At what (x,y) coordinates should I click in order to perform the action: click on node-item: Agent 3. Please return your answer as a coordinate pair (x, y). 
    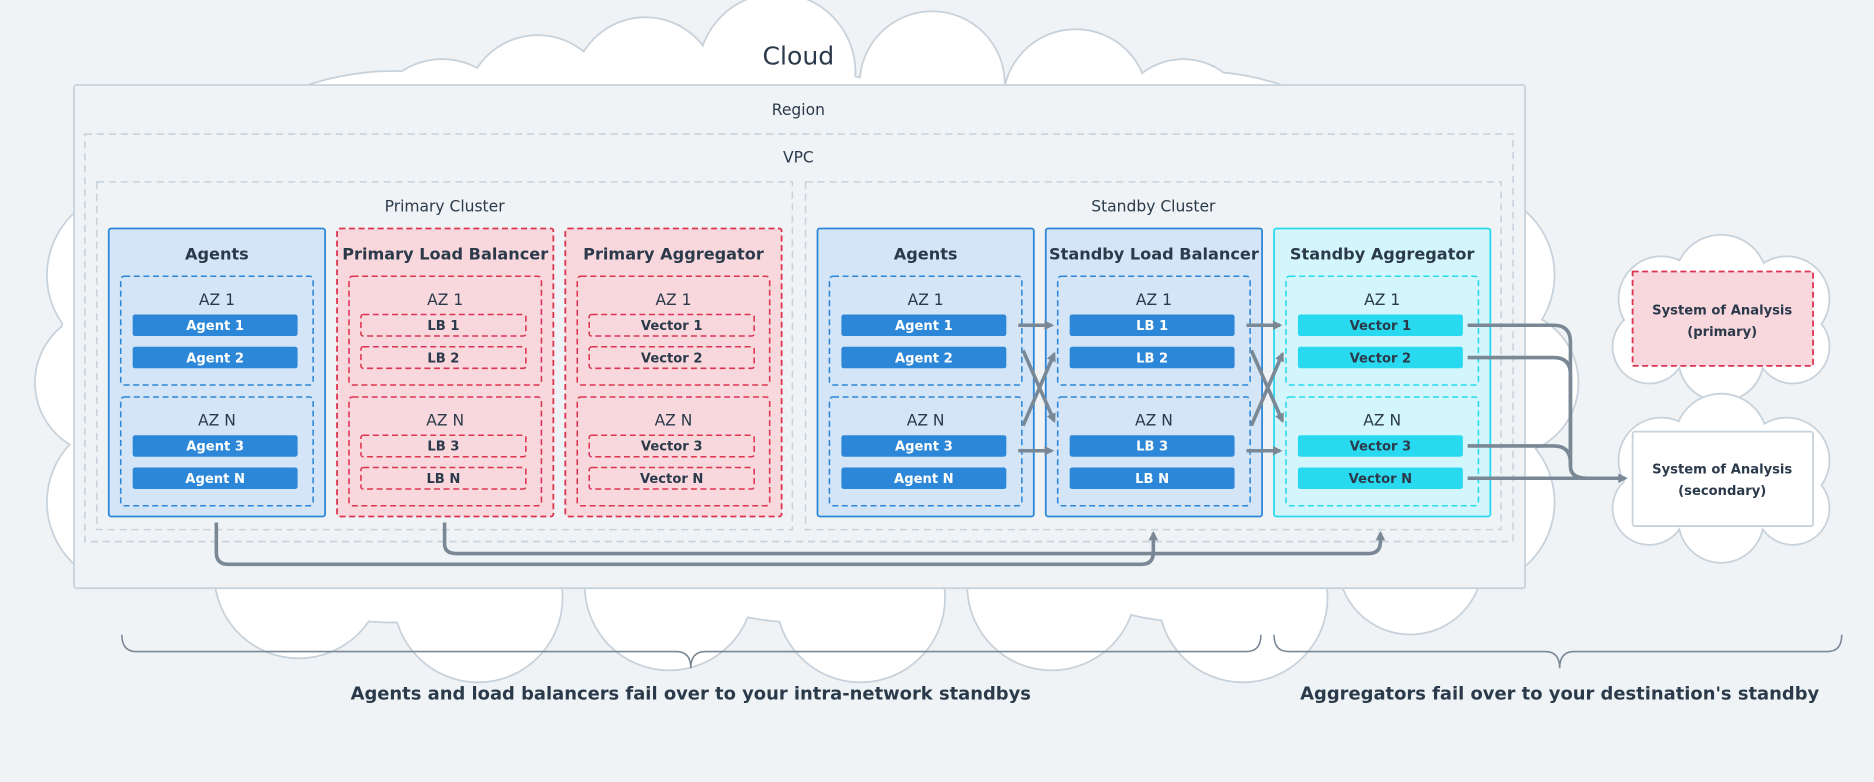
    Looking at the image, I should click on (215, 446).